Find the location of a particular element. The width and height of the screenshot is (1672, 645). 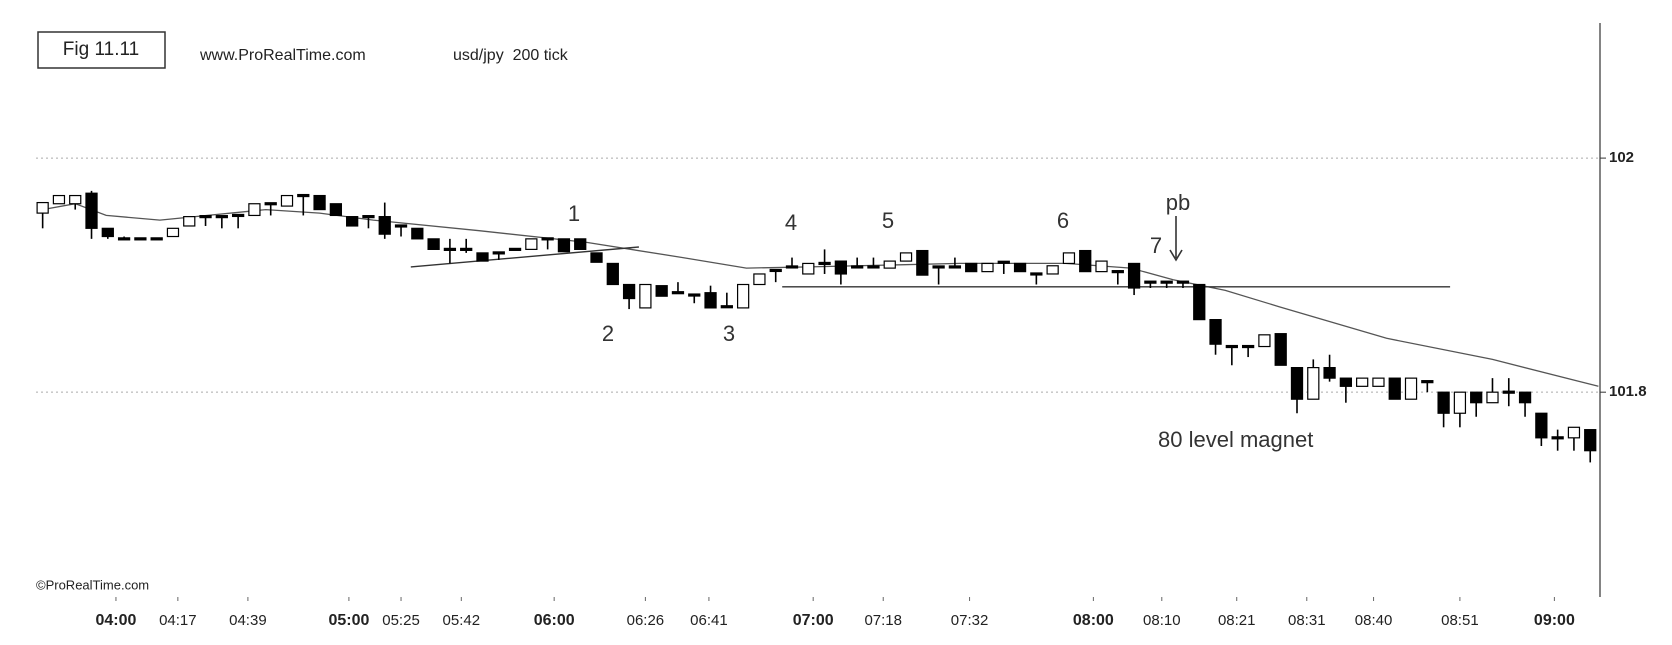

x-tick-label: 09:00 is located at coordinates (1554, 620).